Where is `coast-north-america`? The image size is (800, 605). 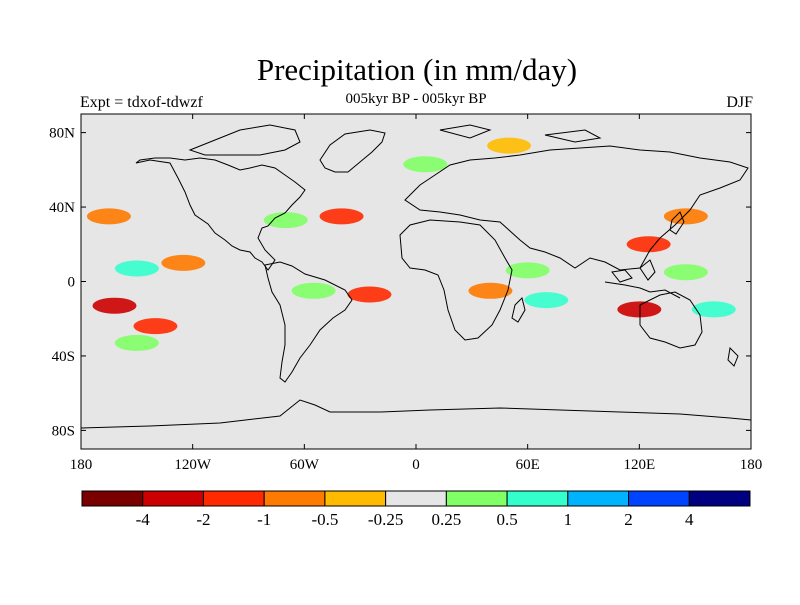 coast-north-america is located at coordinates (220, 214).